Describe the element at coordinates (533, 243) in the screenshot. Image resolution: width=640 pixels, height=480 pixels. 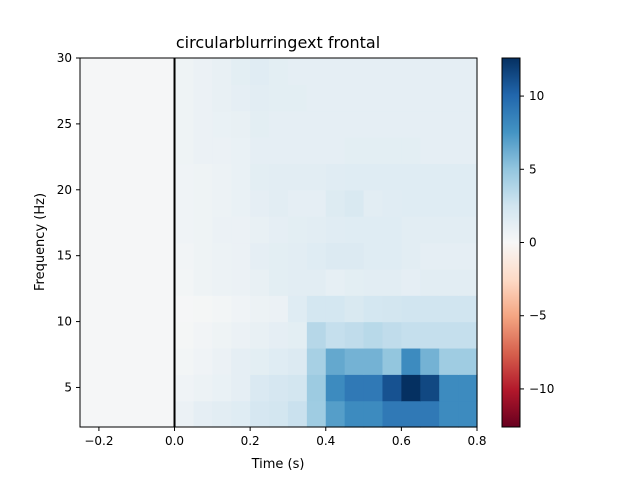
I see `colorbar-tick-label: 0` at that location.